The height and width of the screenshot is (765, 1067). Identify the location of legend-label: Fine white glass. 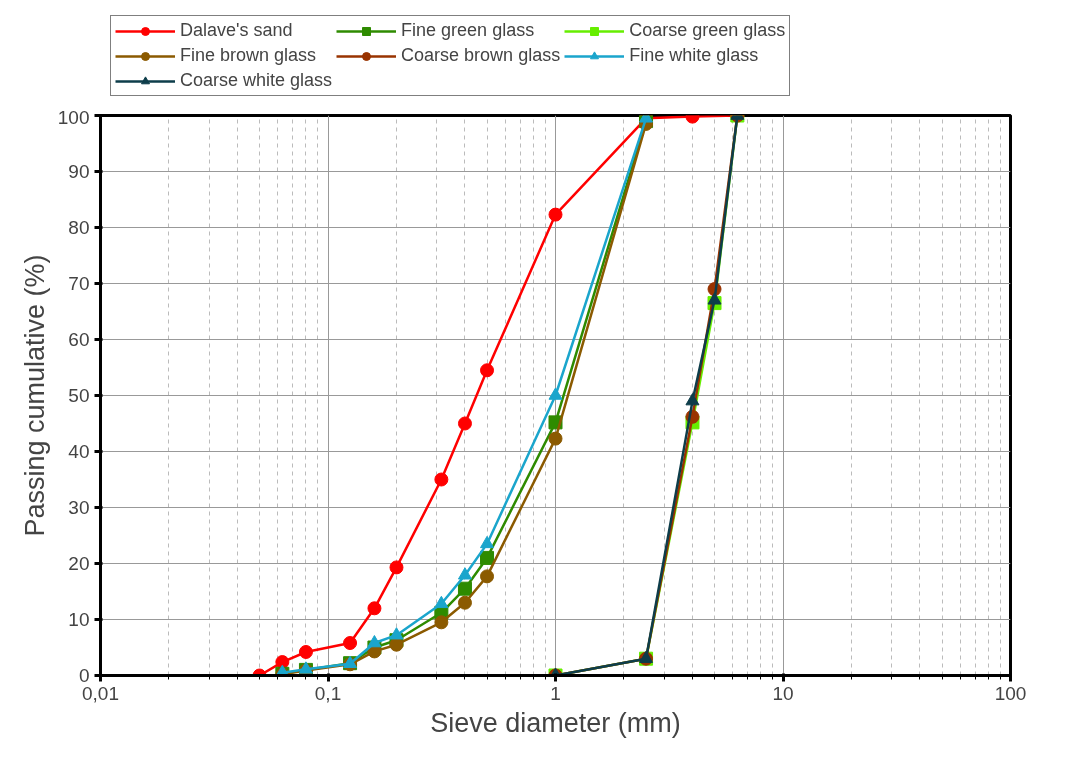
(694, 55).